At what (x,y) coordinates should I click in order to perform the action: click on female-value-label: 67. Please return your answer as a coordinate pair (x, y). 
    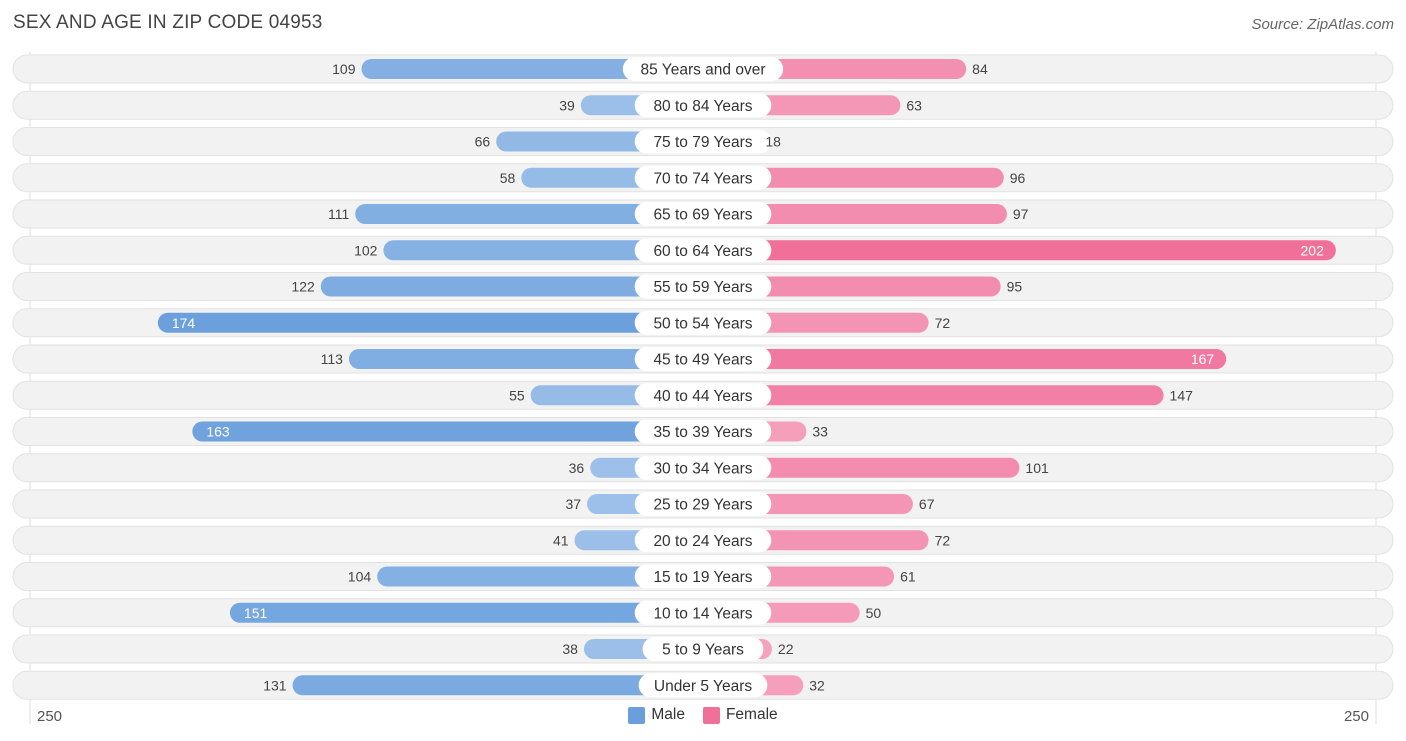
    Looking at the image, I should click on (927, 504).